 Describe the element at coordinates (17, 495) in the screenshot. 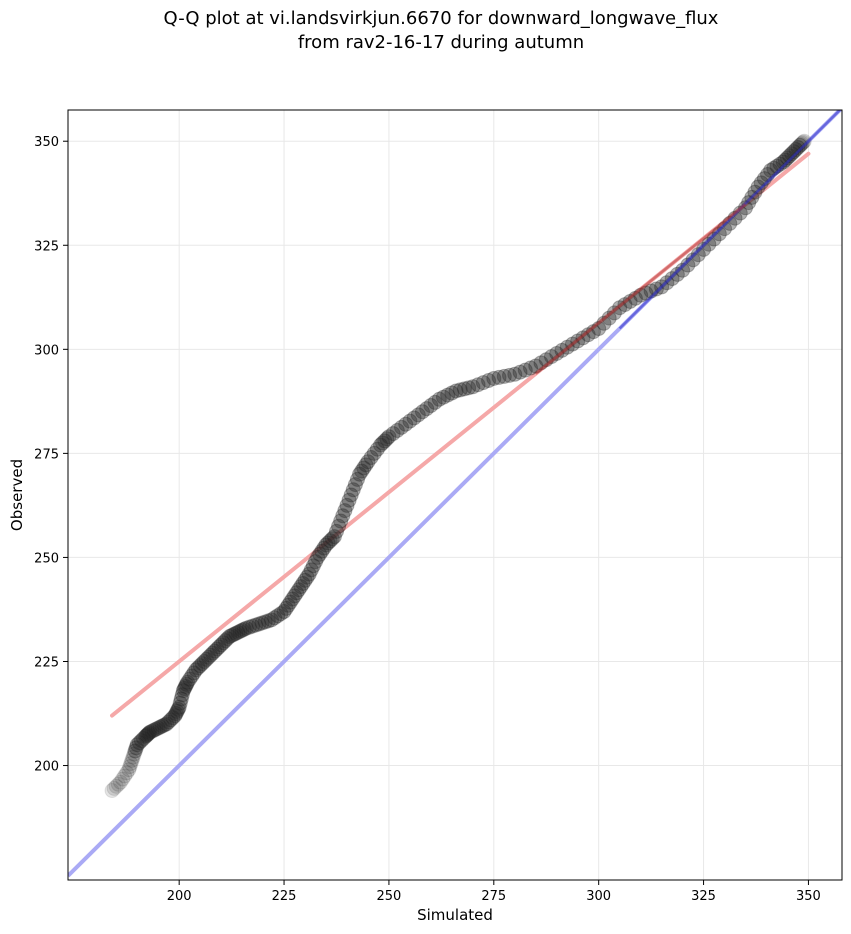

I see `y-axis-label: Observed` at that location.